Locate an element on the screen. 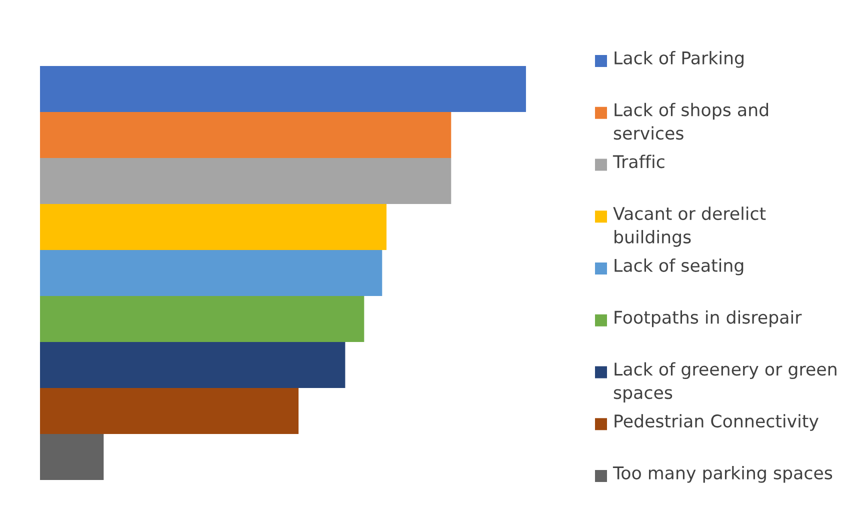  legend-label: Lack of seating is located at coordinates (679, 267).